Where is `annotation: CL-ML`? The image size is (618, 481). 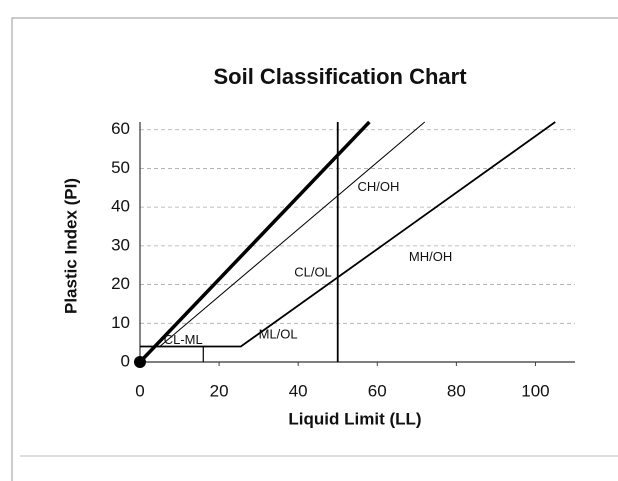 annotation: CL-ML is located at coordinates (183, 339).